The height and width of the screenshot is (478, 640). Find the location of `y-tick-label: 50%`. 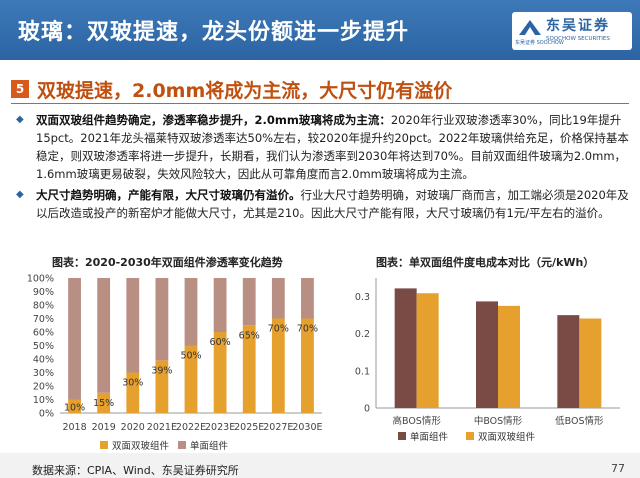

y-tick-label: 50% is located at coordinates (43, 346).